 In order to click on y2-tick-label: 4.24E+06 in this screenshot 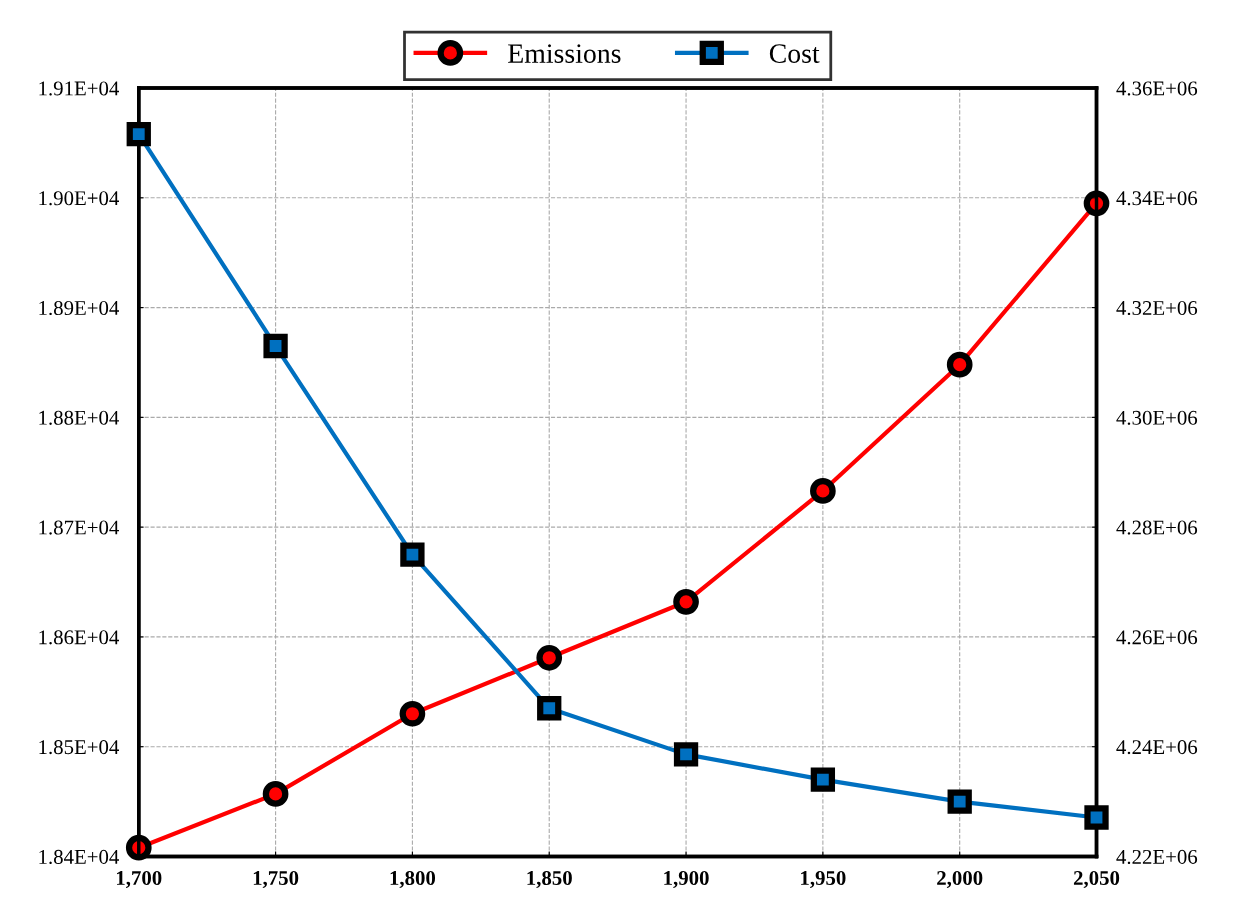, I will do `click(1157, 747)`.